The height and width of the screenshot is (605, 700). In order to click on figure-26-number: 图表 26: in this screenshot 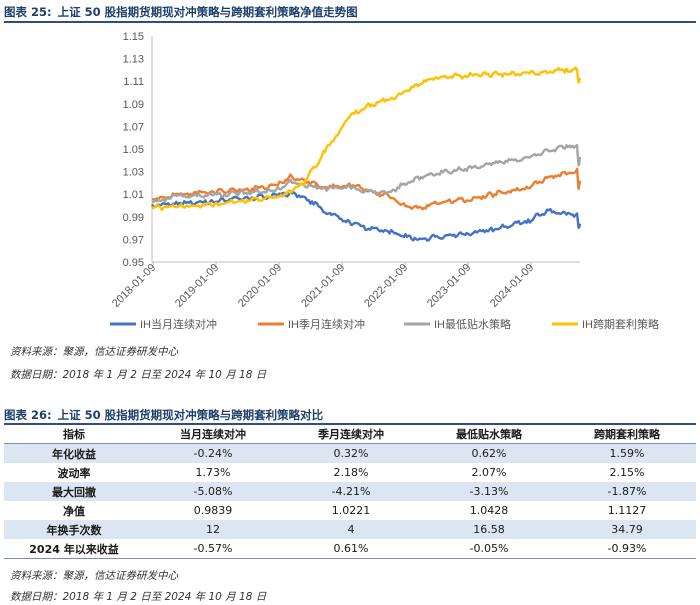, I will do `click(28, 415)`.